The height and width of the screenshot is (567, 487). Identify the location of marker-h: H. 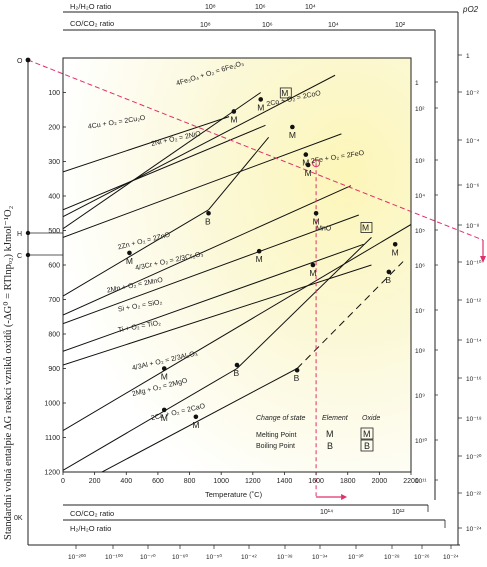
(19, 234).